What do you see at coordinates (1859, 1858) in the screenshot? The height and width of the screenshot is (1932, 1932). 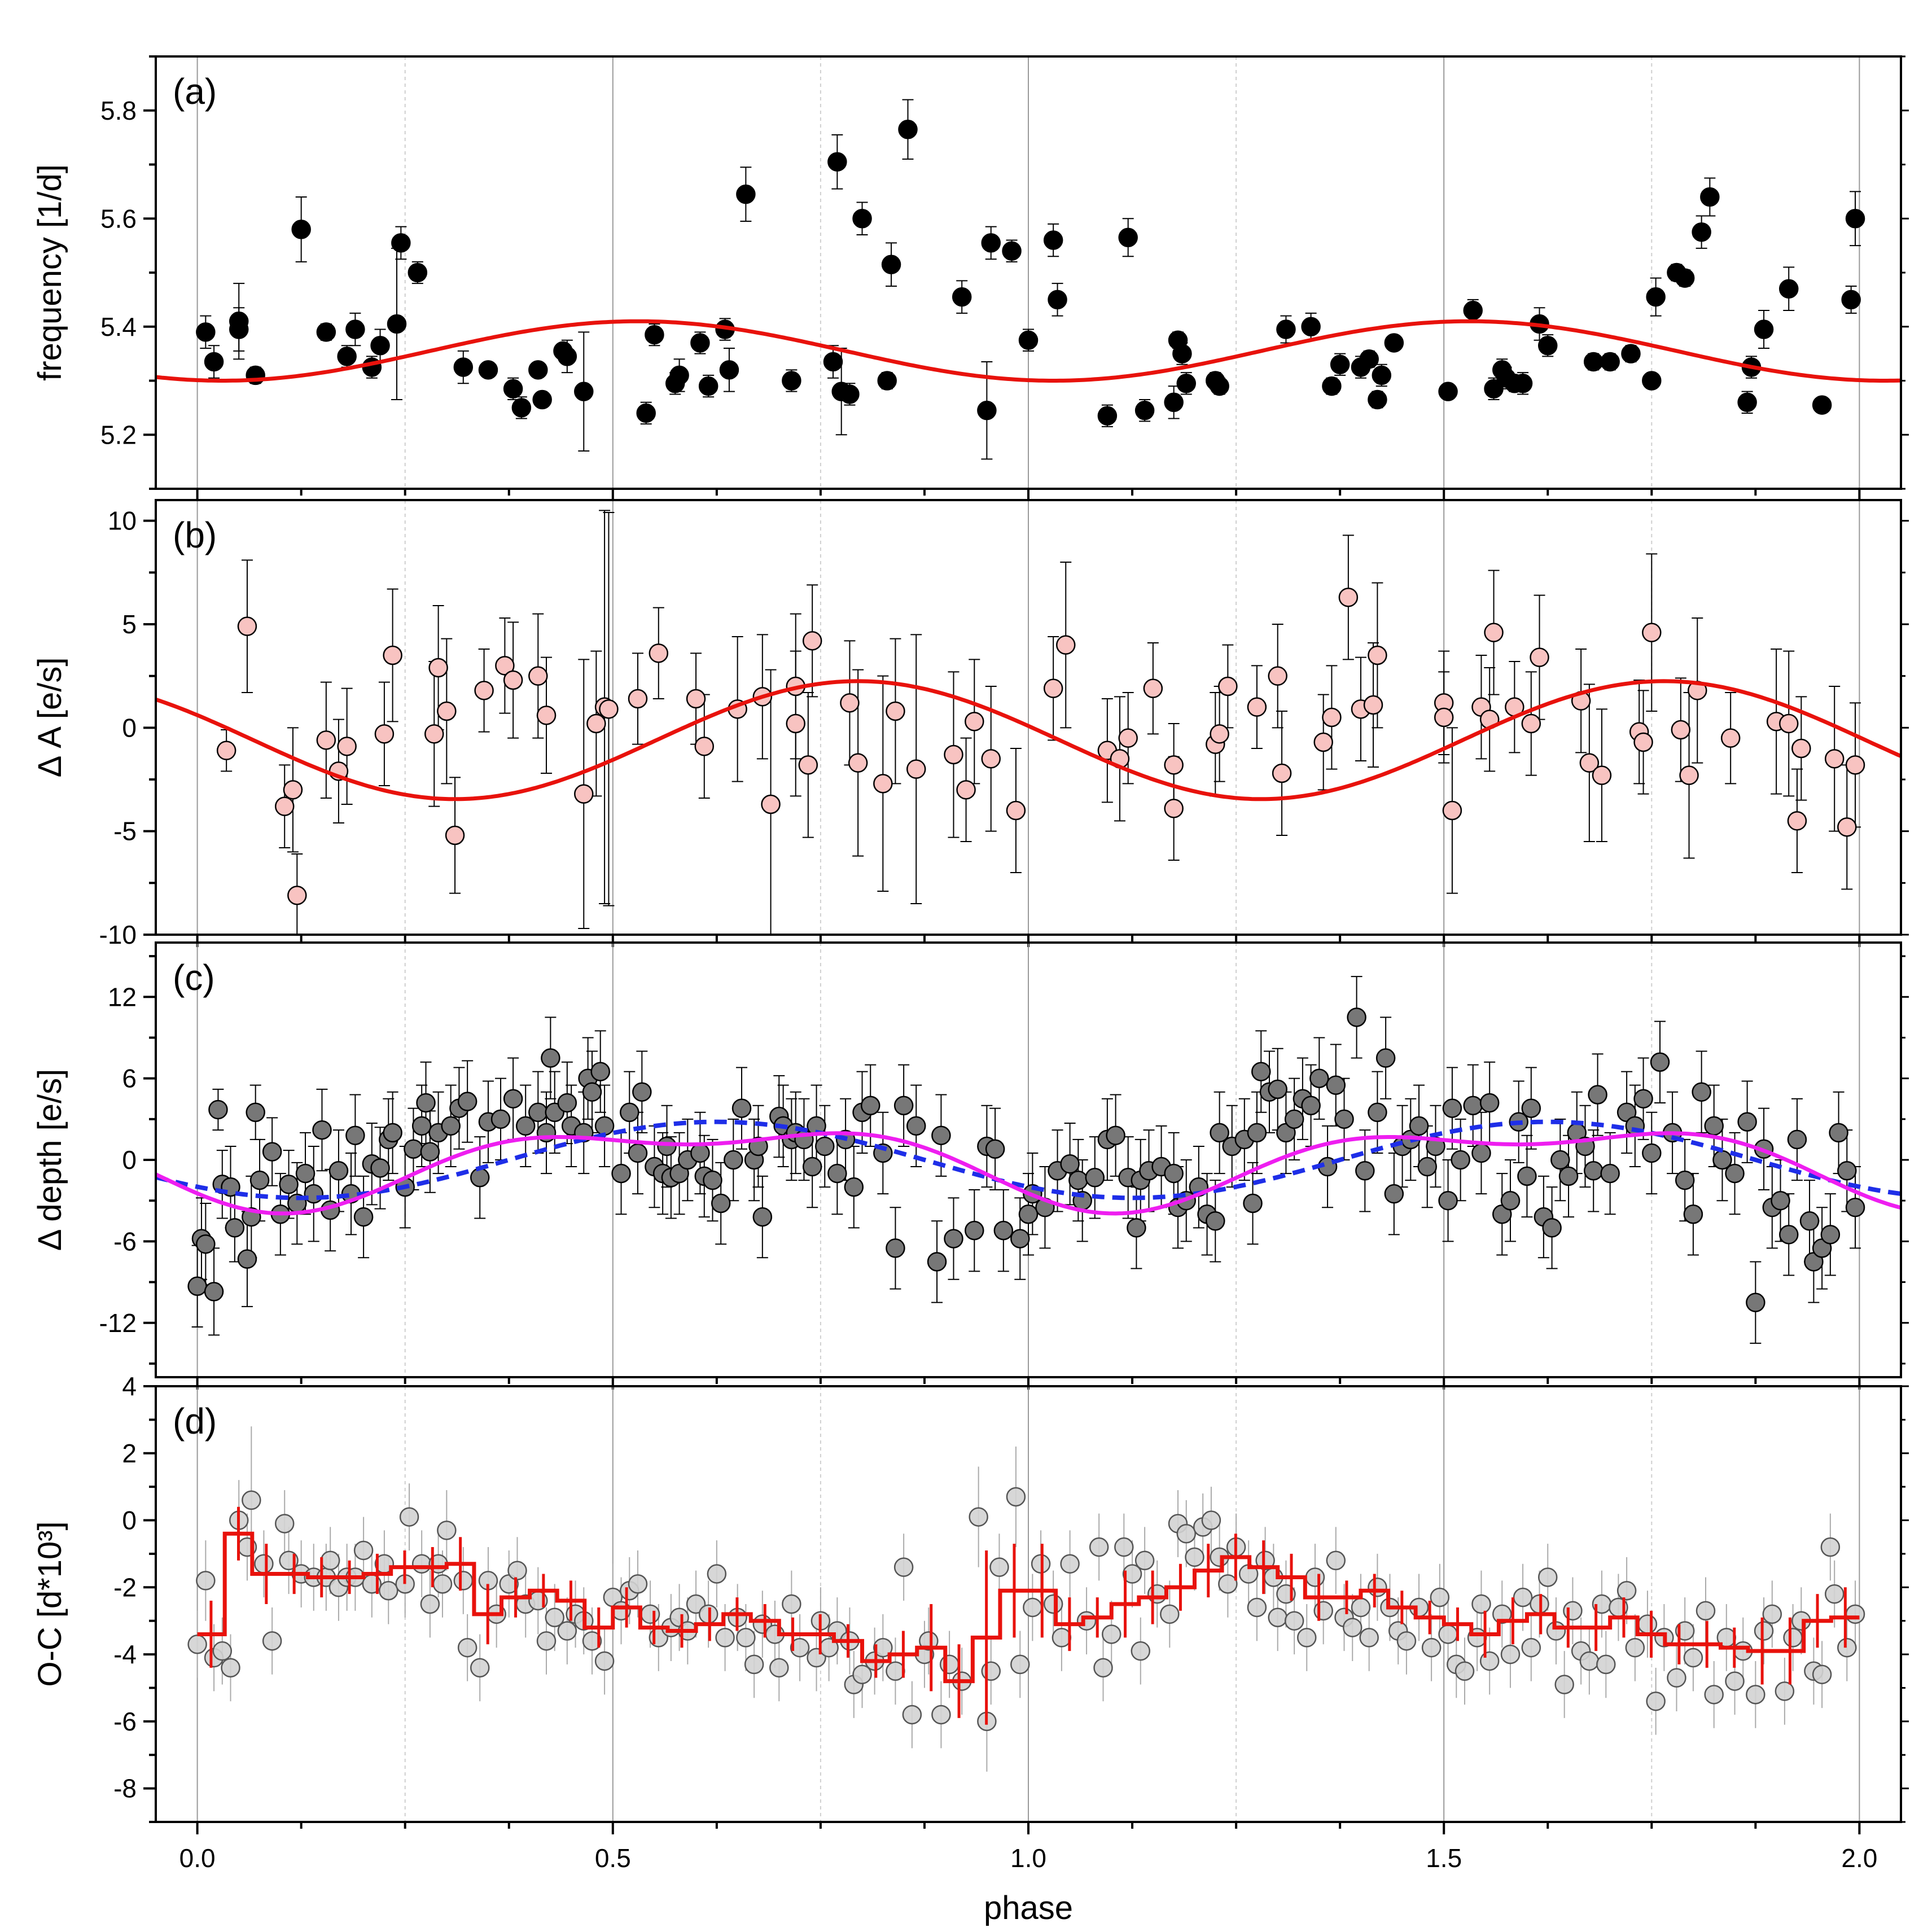 I see `x-tick-label: 2.0` at bounding box center [1859, 1858].